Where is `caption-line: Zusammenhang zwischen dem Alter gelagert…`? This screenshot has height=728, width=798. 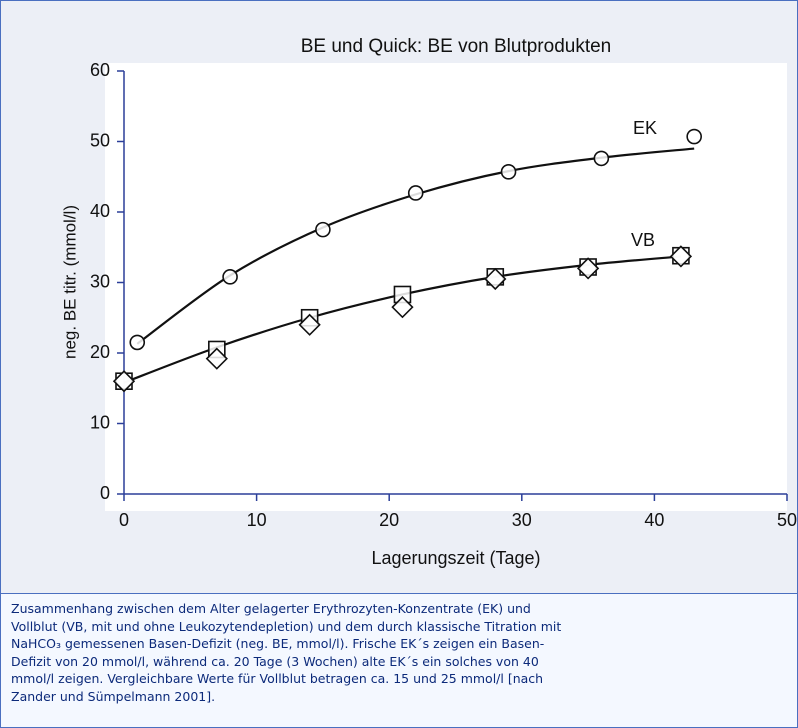
caption-line: Zusammenhang zwischen dem Alter gelagert… is located at coordinates (271, 608).